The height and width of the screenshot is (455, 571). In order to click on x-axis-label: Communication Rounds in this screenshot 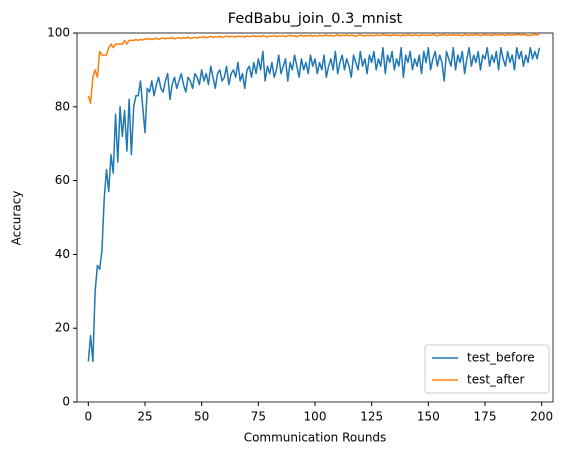, I will do `click(315, 438)`.